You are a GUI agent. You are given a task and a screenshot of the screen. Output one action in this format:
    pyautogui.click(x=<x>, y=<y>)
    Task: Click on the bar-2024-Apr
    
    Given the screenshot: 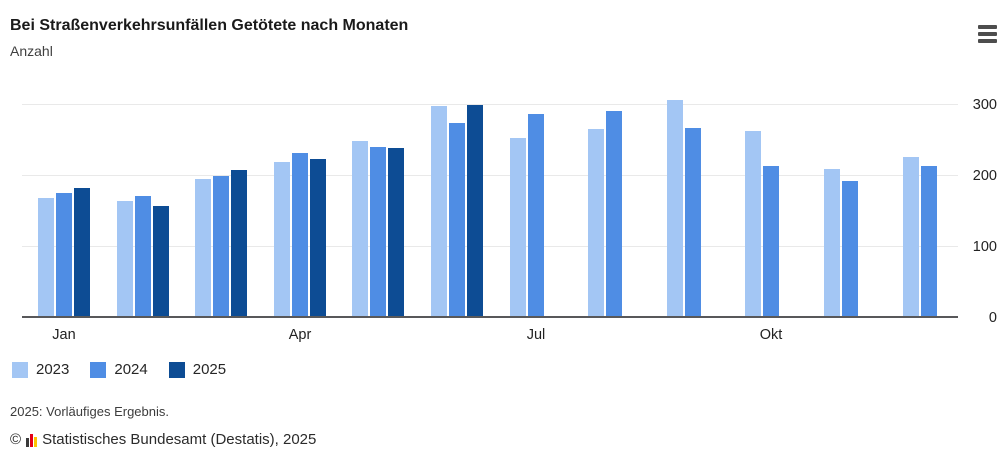 What is the action you would take?
    pyautogui.click(x=300, y=235)
    